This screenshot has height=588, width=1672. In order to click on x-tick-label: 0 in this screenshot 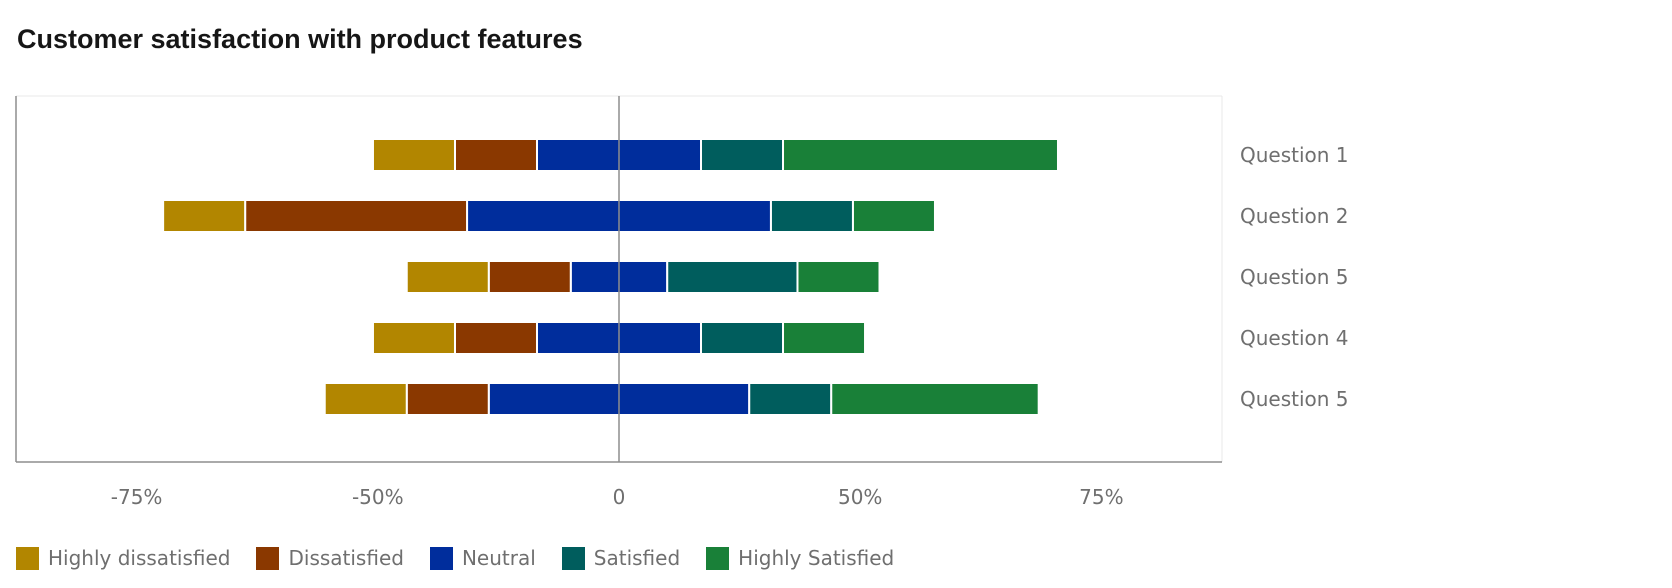, I will do `click(619, 497)`.